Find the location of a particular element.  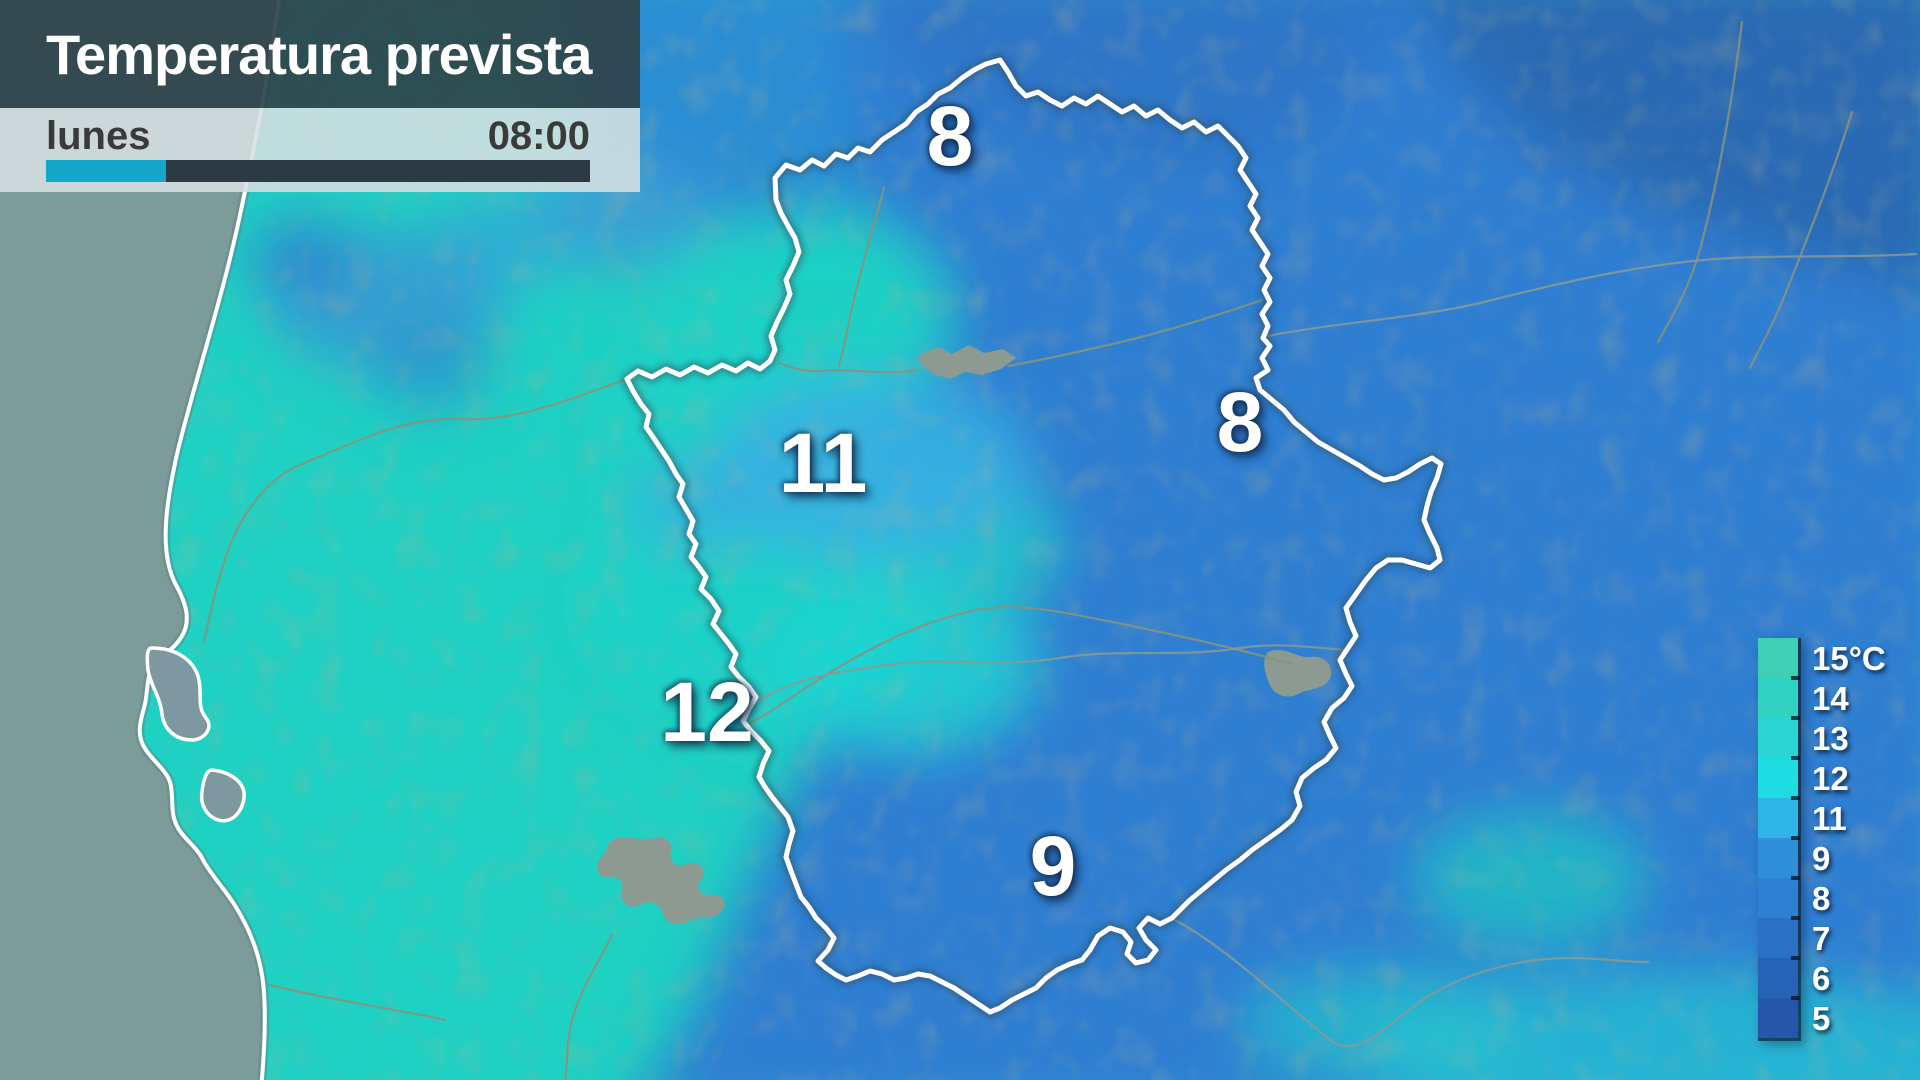

legend-label: 7 is located at coordinates (1821, 938).